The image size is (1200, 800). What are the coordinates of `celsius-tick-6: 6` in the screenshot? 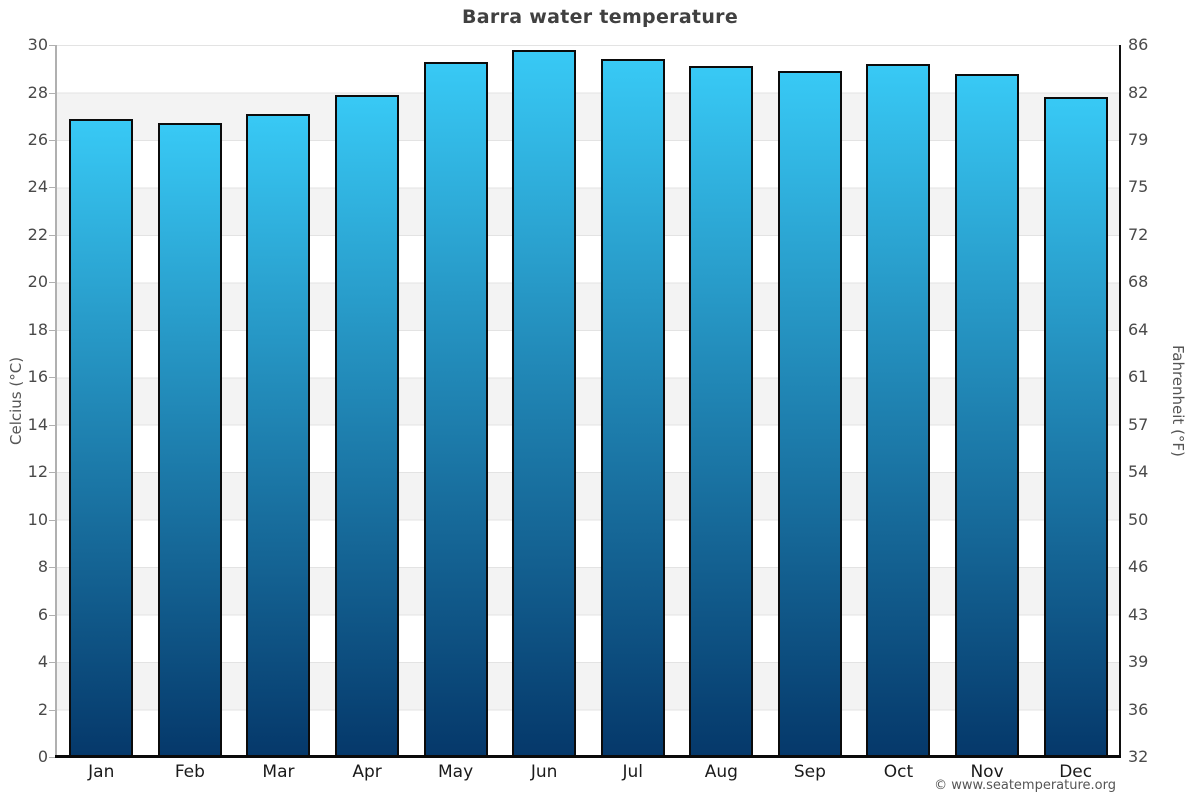 It's located at (42, 614).